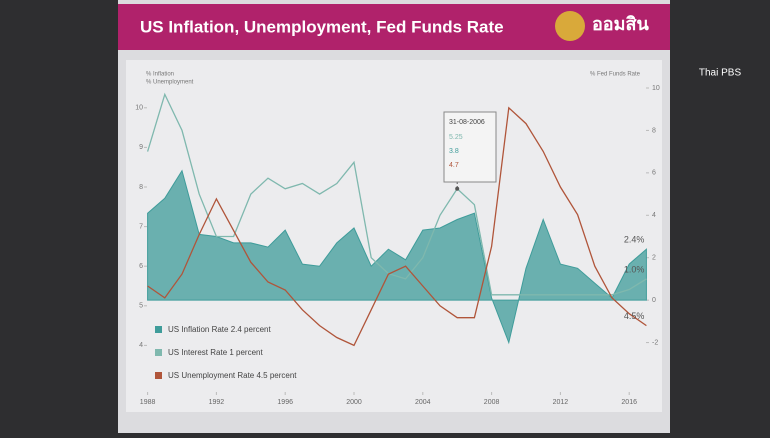 This screenshot has height=438, width=770. What do you see at coordinates (220, 329) in the screenshot?
I see `legend-label: US Inflation Rate 2.4 percent` at bounding box center [220, 329].